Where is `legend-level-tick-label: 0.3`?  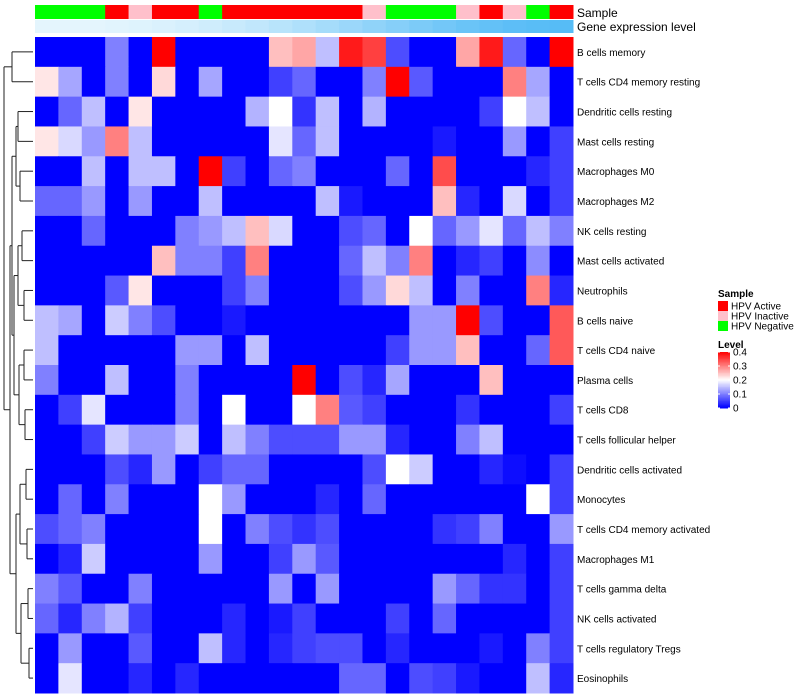 legend-level-tick-label: 0.3 is located at coordinates (740, 367).